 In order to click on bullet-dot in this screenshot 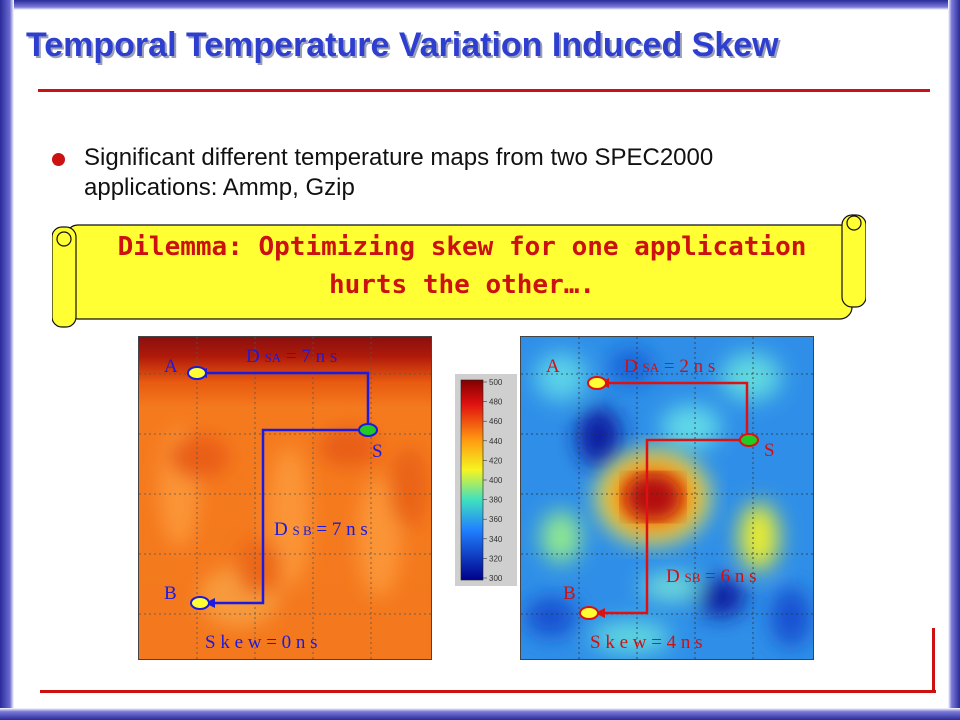, I will do `click(58, 159)`.